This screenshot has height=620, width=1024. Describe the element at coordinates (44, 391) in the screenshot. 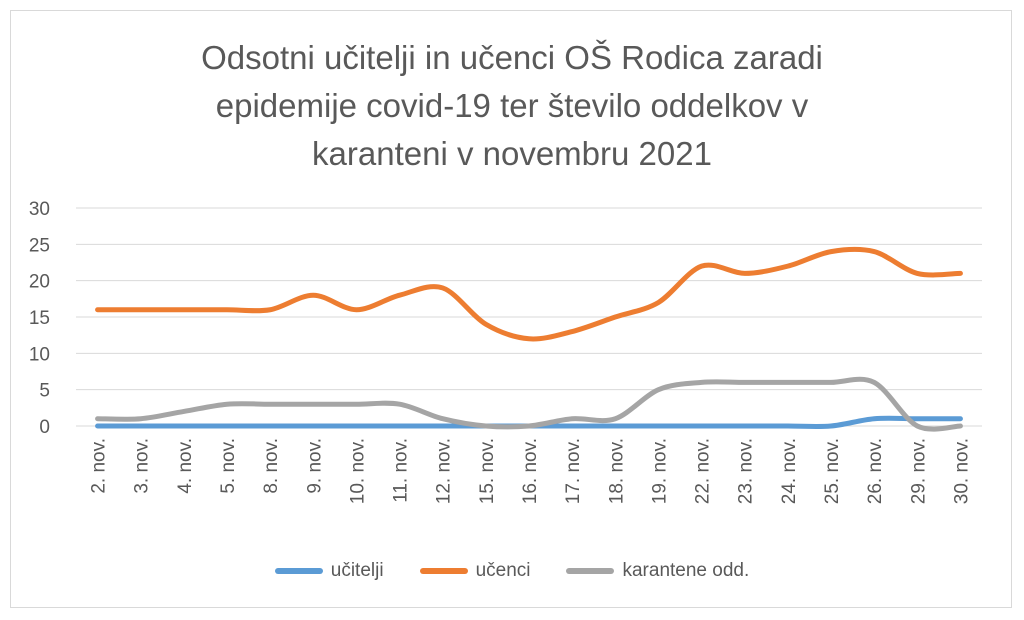

I see `y-tick-label: 5` at that location.